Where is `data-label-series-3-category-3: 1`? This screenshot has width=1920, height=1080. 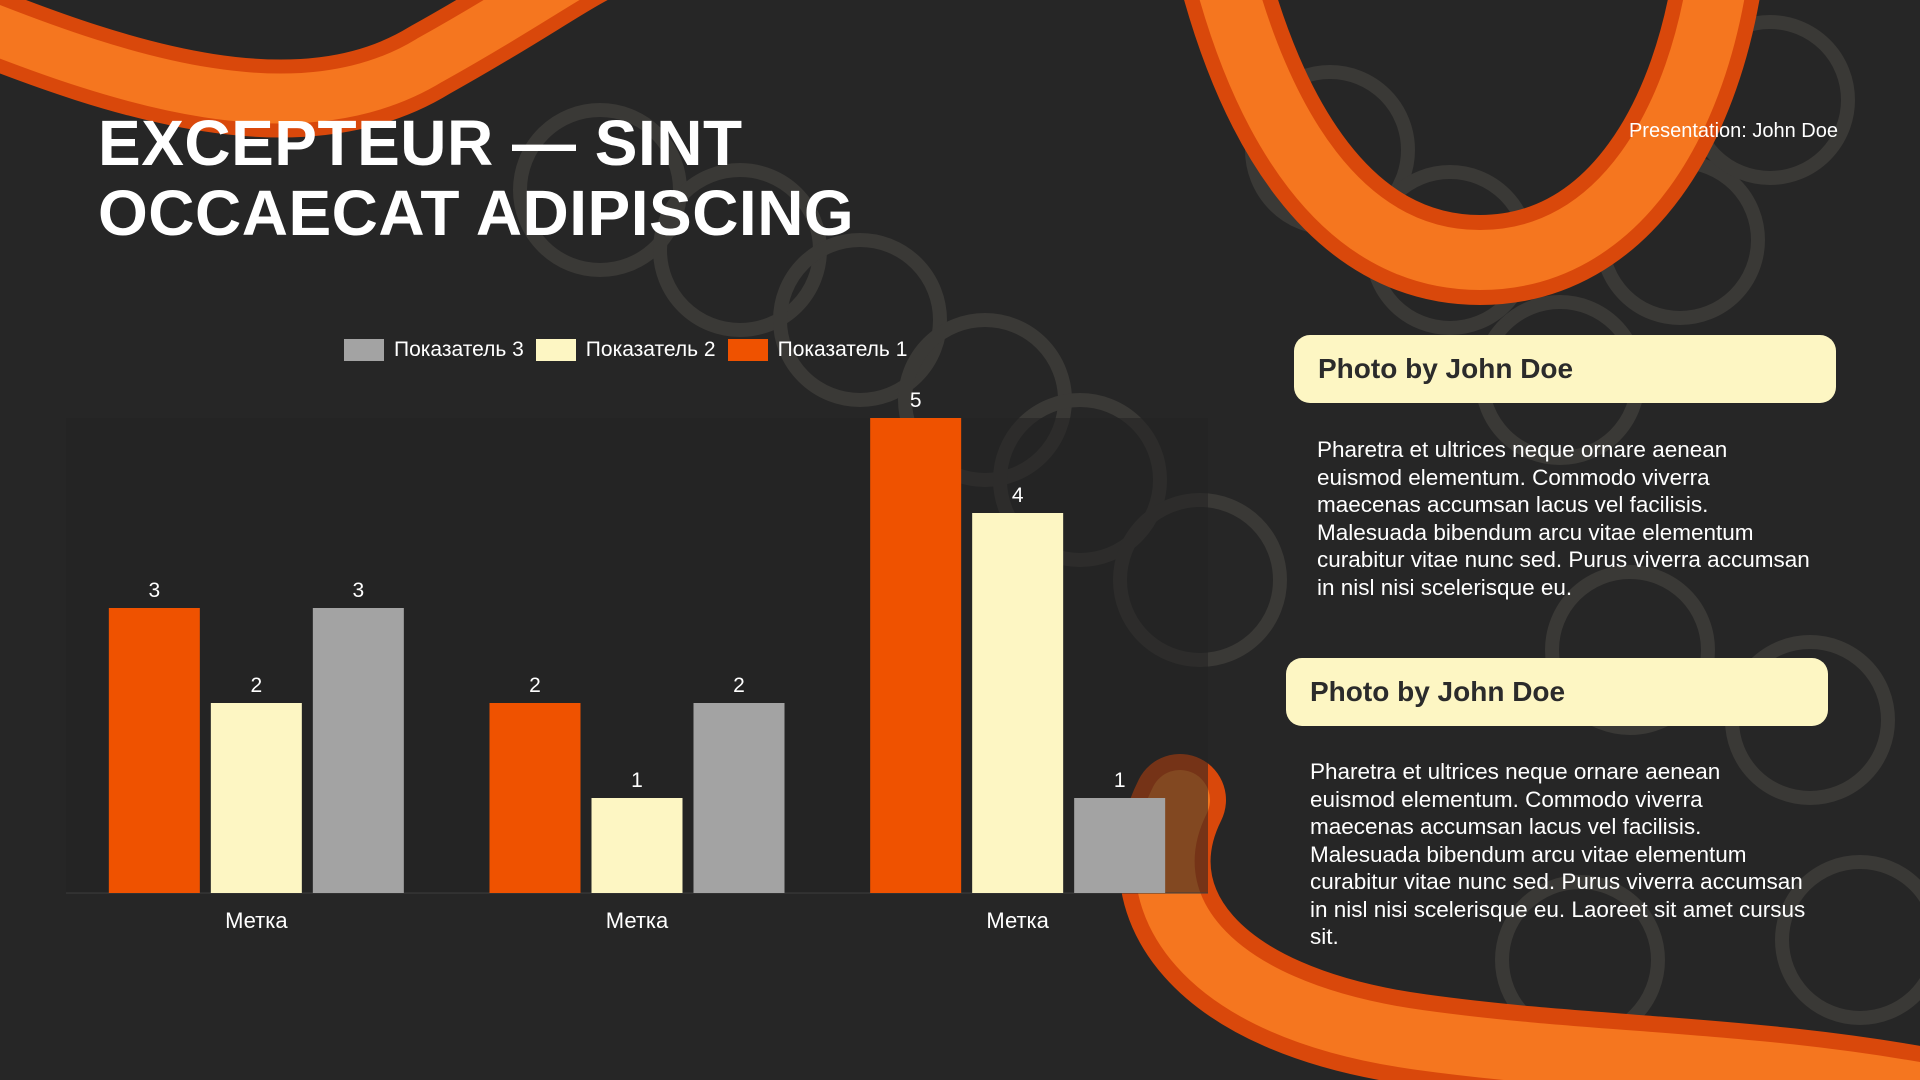
data-label-series-3-category-3: 1 is located at coordinates (1120, 780).